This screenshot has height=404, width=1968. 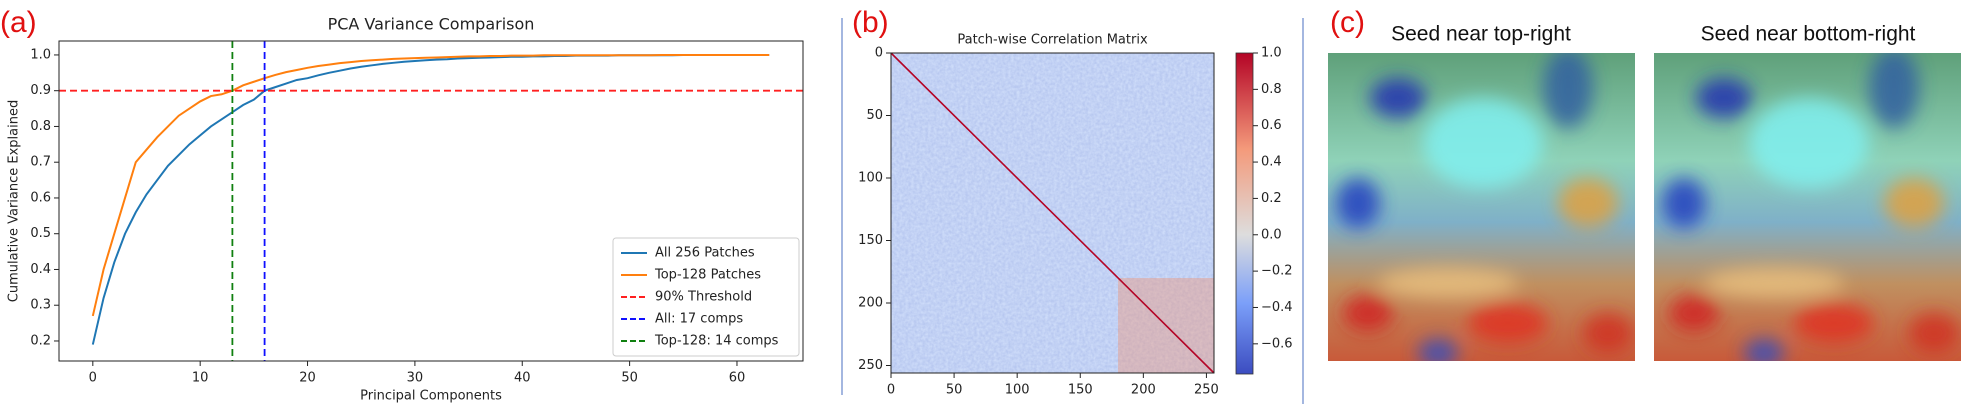 What do you see at coordinates (1052, 40) in the screenshot?
I see `chart-title: Patch-wise Correlation Matrix` at bounding box center [1052, 40].